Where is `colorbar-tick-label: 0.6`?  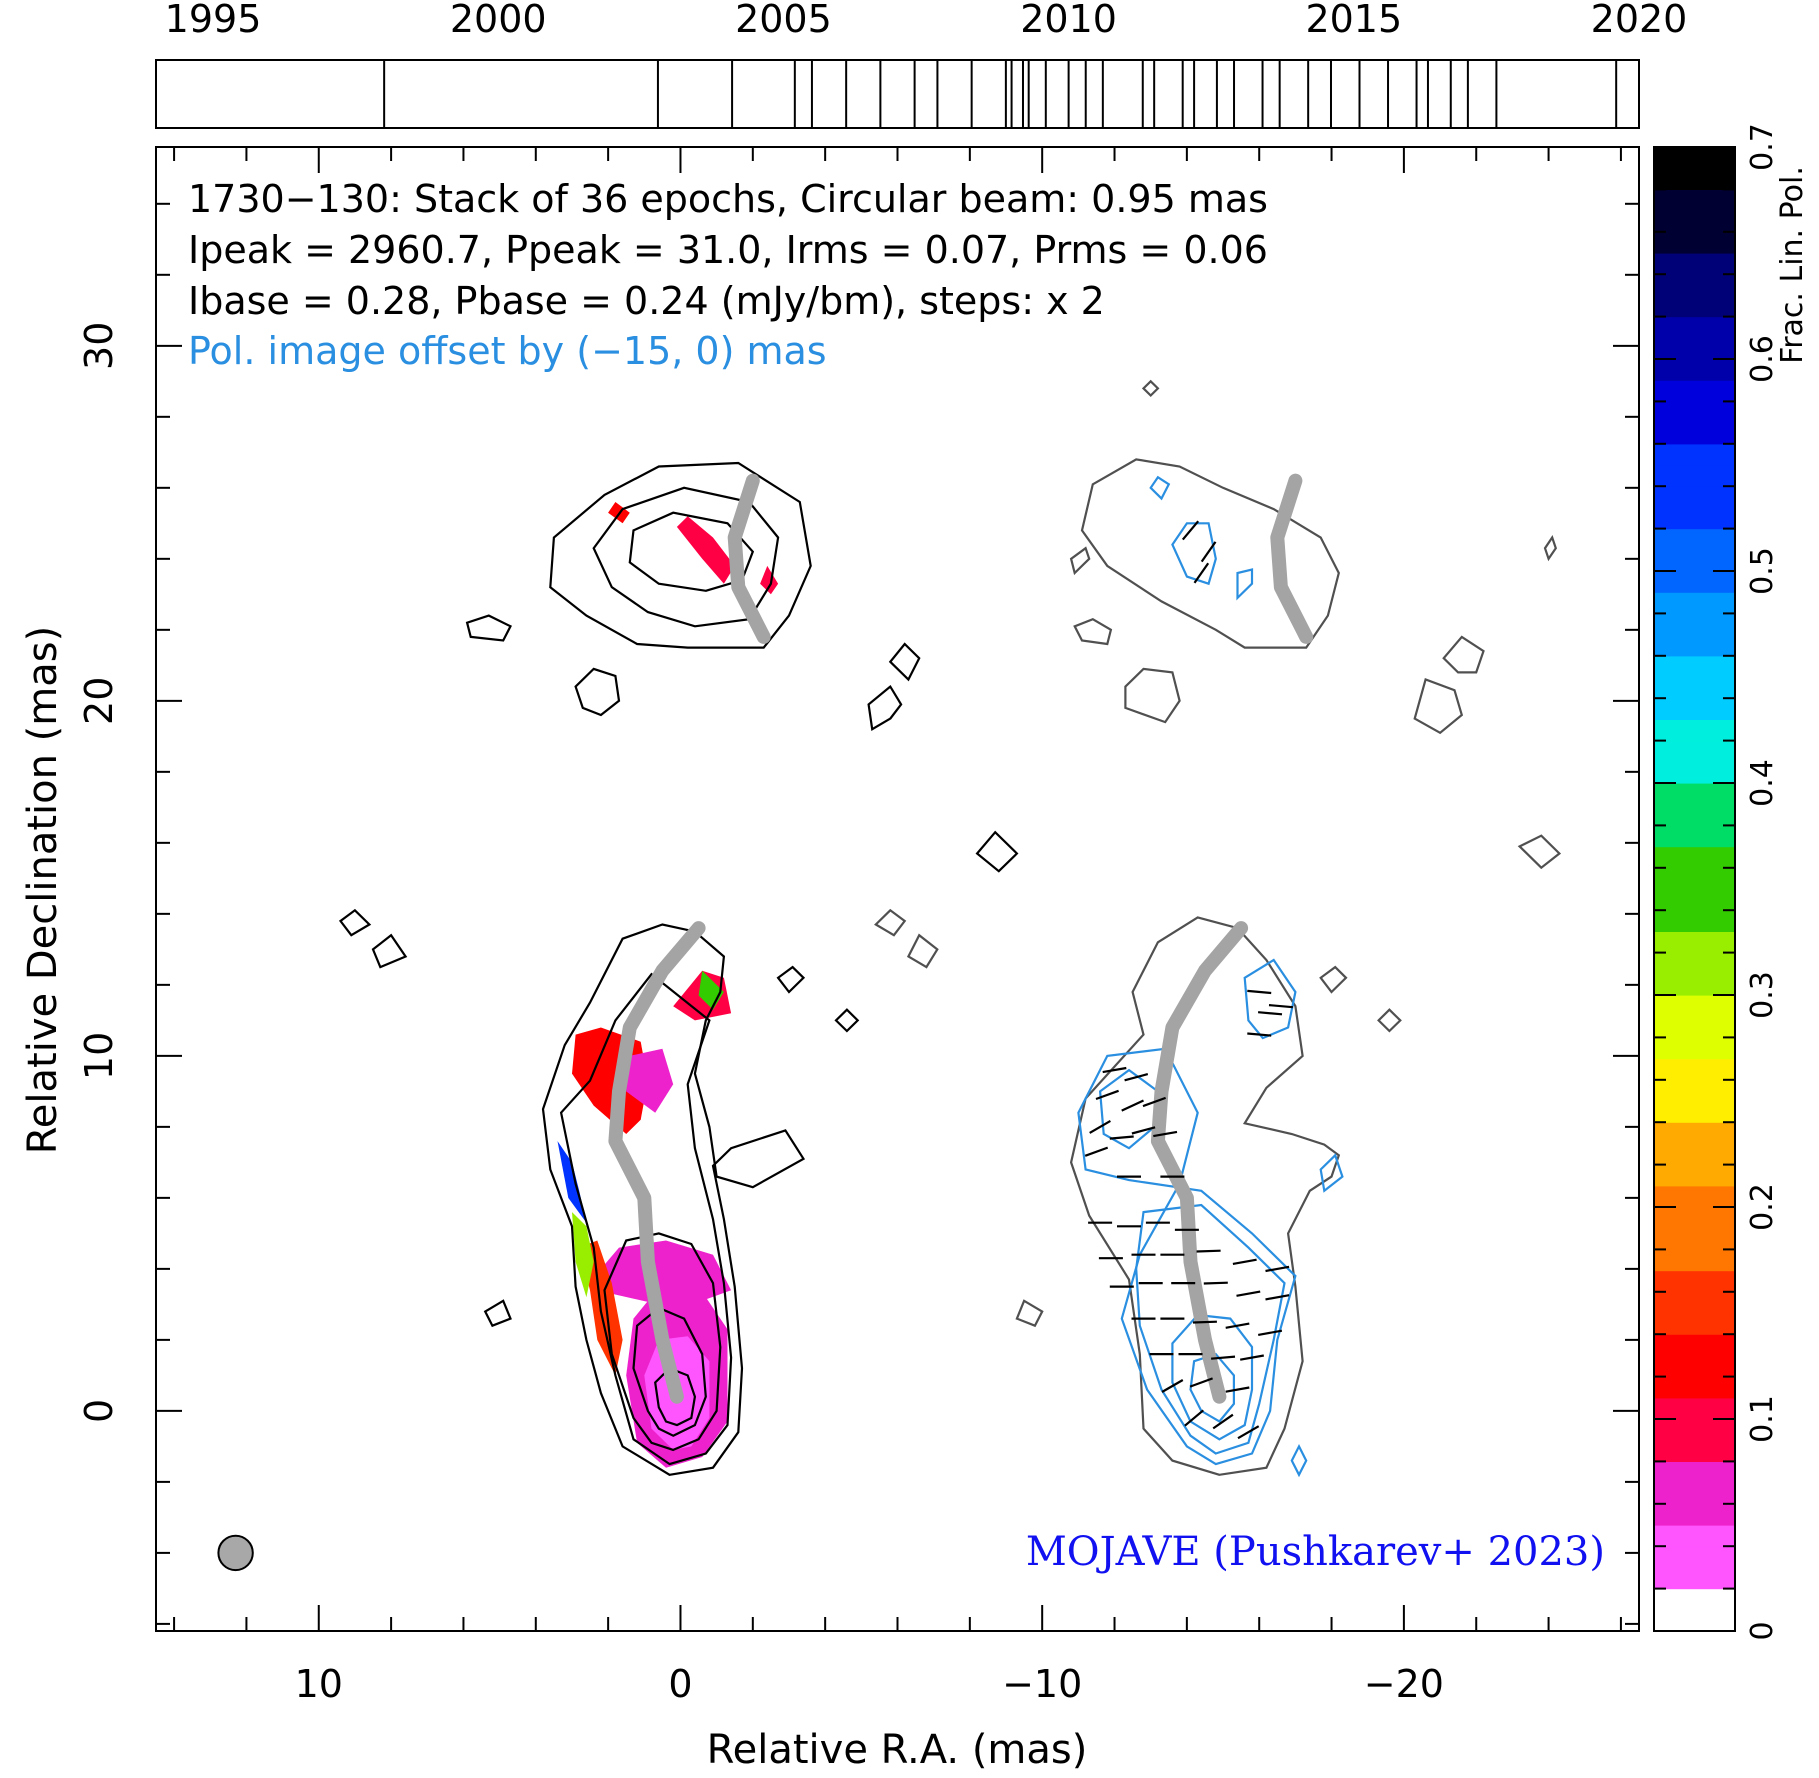 colorbar-tick-label: 0.6 is located at coordinates (1762, 359).